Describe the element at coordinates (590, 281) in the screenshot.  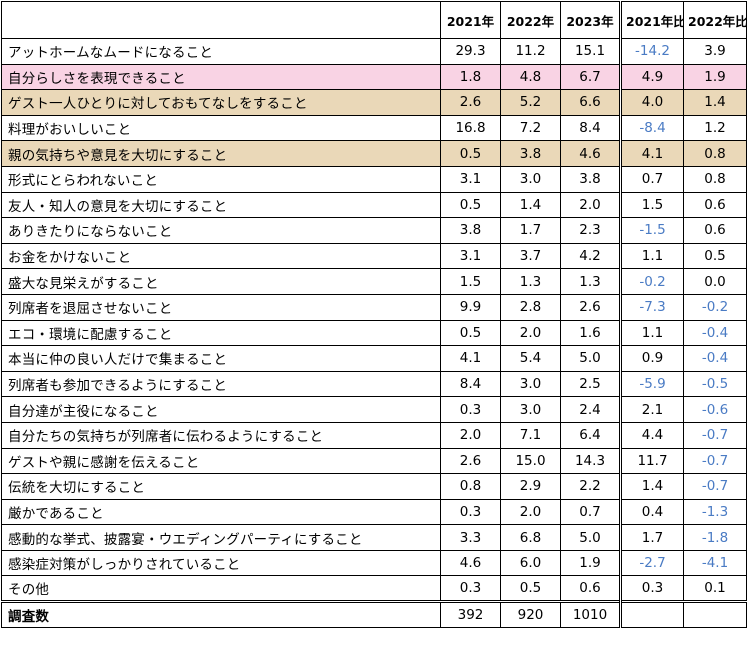
I see `value-cell-2: 1.3` at that location.